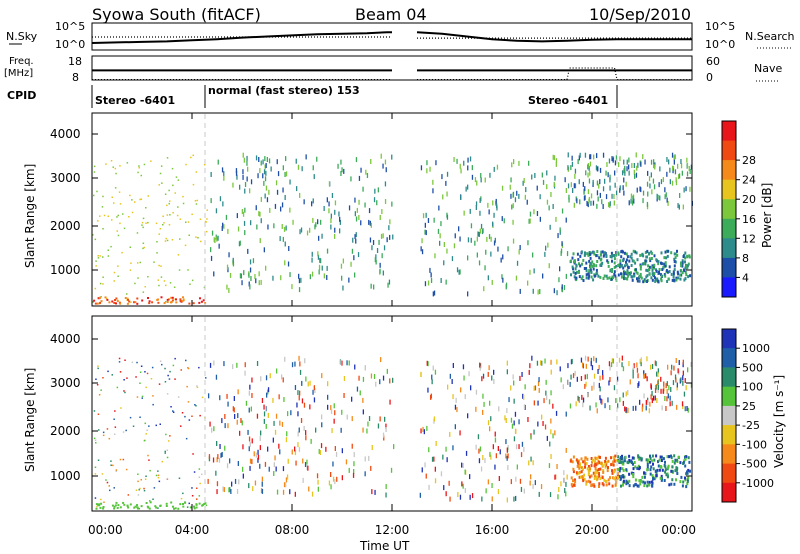 This screenshot has width=800, height=554. Describe the element at coordinates (65, 383) in the screenshot. I see `velocity-ytick-3000: 3000` at that location.